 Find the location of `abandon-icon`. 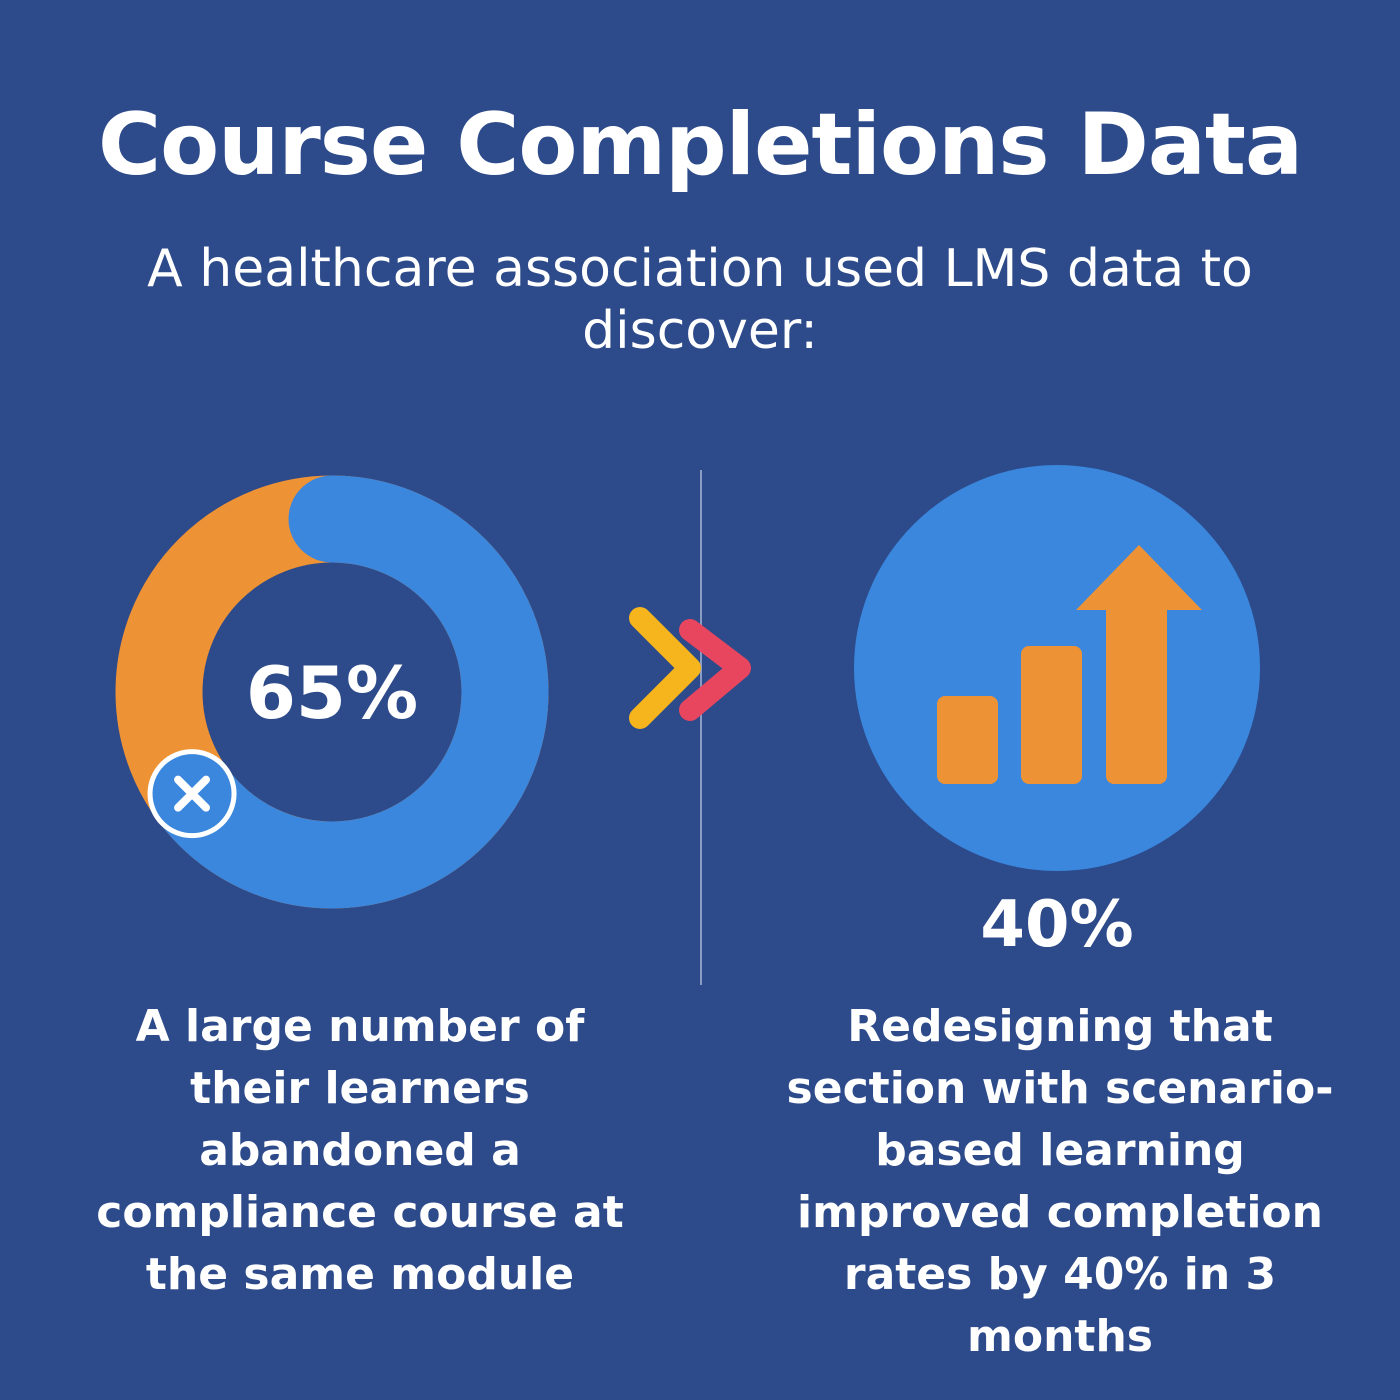

abandon-icon is located at coordinates (192, 794).